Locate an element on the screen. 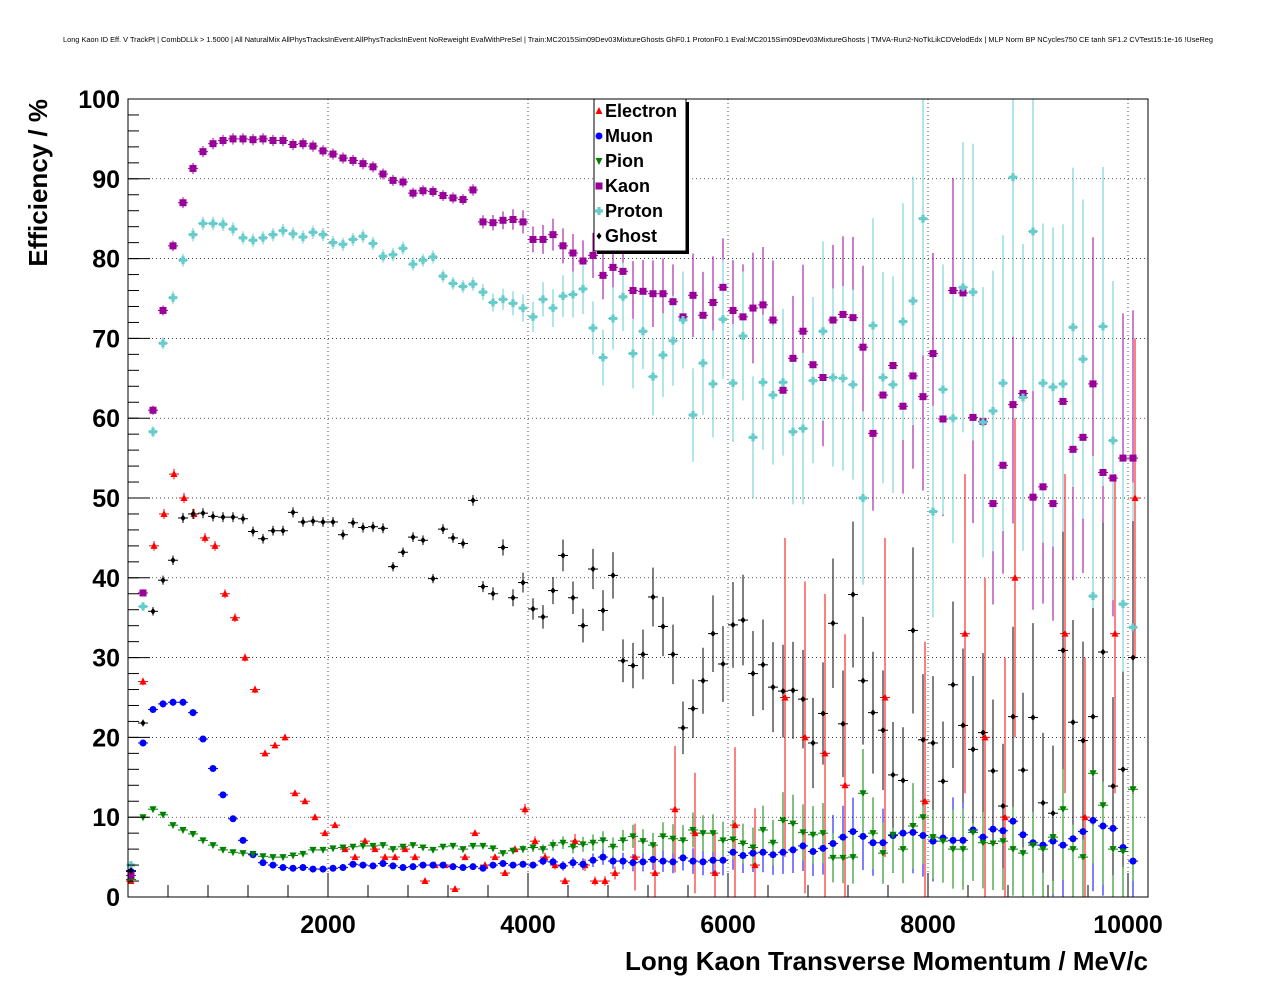 The image size is (1276, 996). x-tick-label: 10000 is located at coordinates (1128, 925).